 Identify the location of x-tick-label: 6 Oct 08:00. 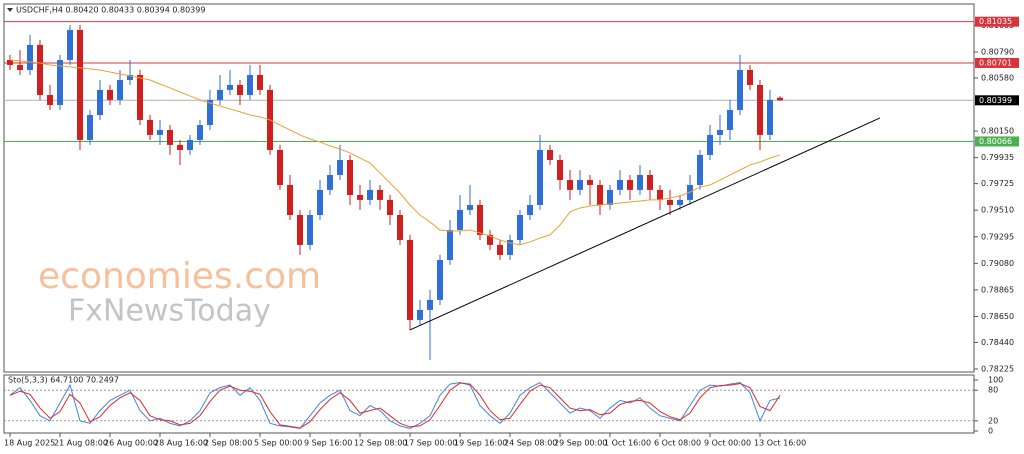
(677, 443).